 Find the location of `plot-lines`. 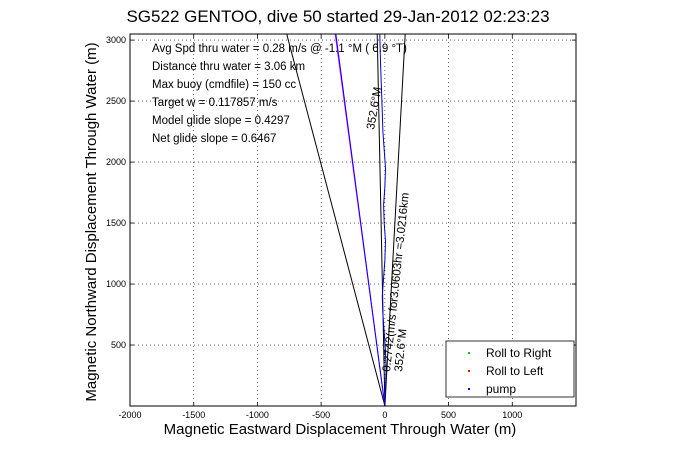

plot-lines is located at coordinates (346, 220).